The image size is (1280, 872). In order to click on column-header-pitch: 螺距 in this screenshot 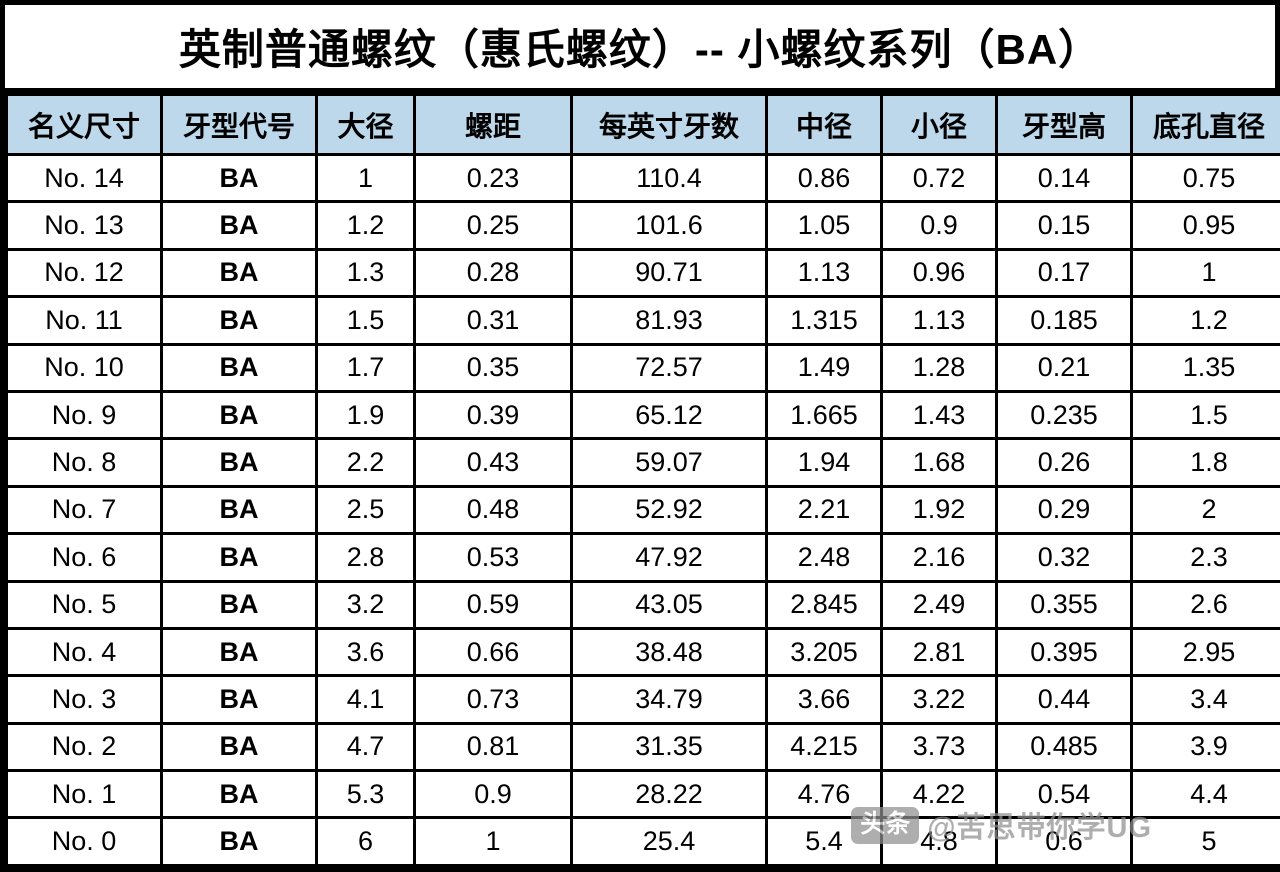, I will do `click(493, 124)`.